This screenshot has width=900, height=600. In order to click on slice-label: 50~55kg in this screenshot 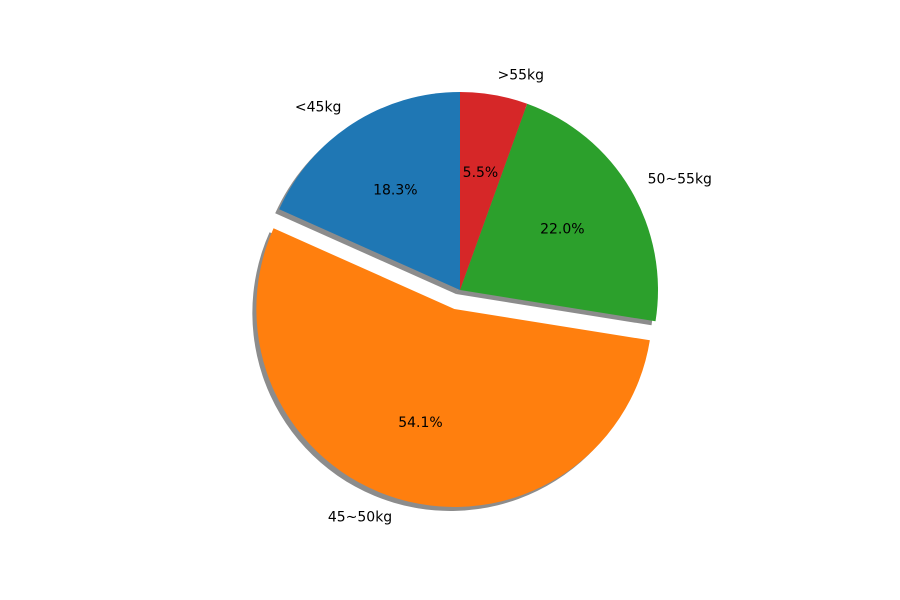, I will do `click(680, 179)`.